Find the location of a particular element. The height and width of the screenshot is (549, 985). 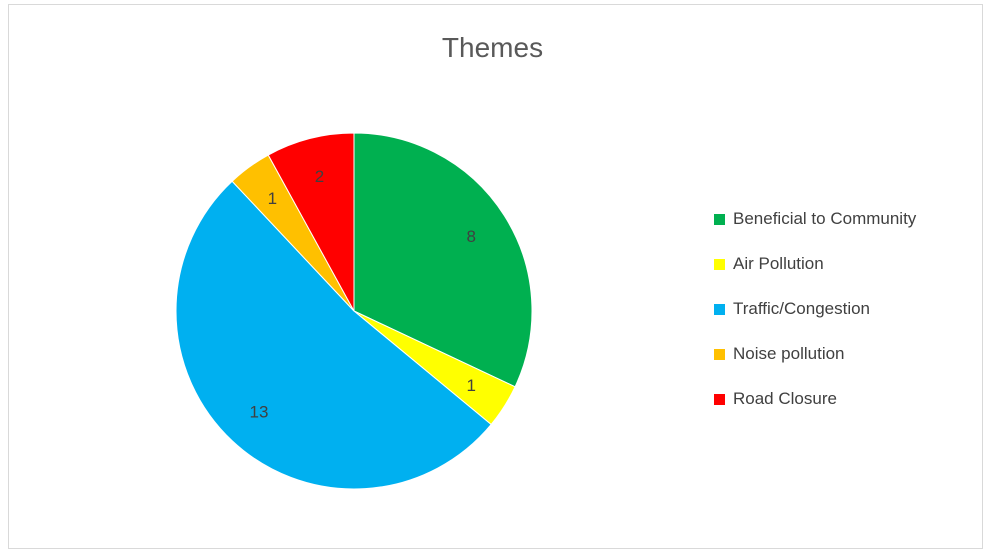

pie-slice-beneficial is located at coordinates (443, 260).